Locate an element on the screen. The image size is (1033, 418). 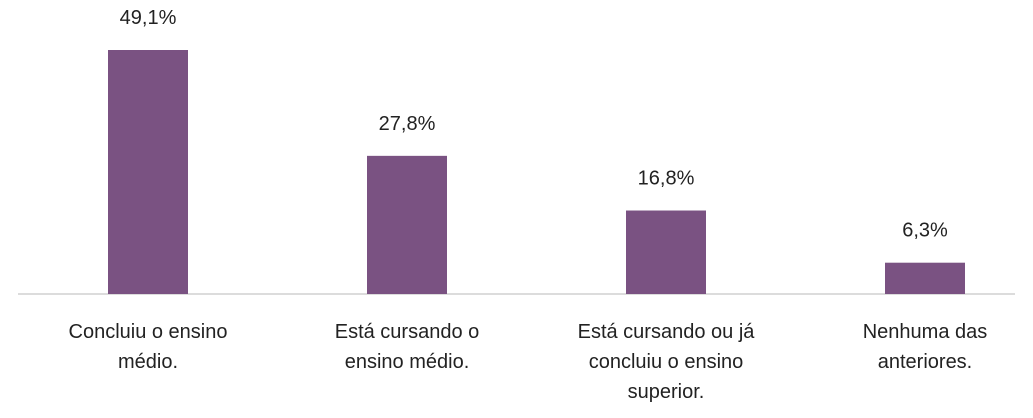
x-tick-label: Está cursando o ensino médio. is located at coordinates (407, 347).